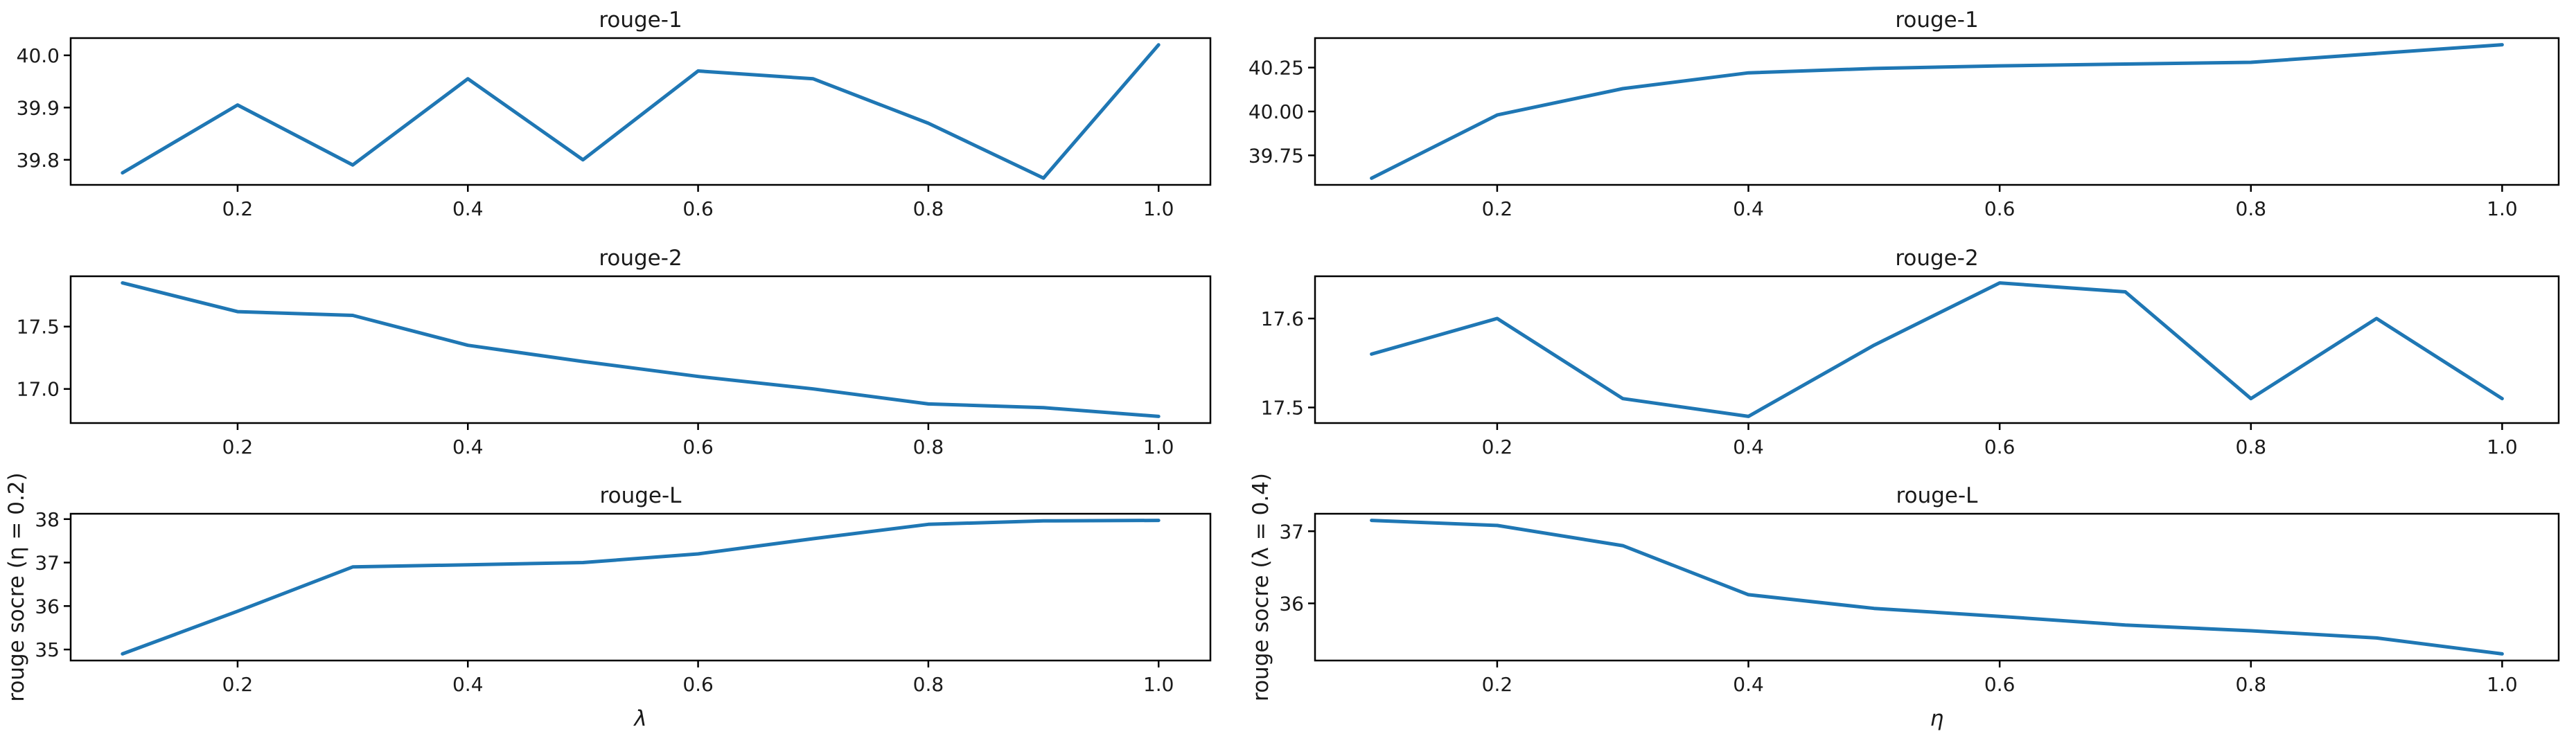  I want to click on y-tick-label: 17.0, so click(38, 390).